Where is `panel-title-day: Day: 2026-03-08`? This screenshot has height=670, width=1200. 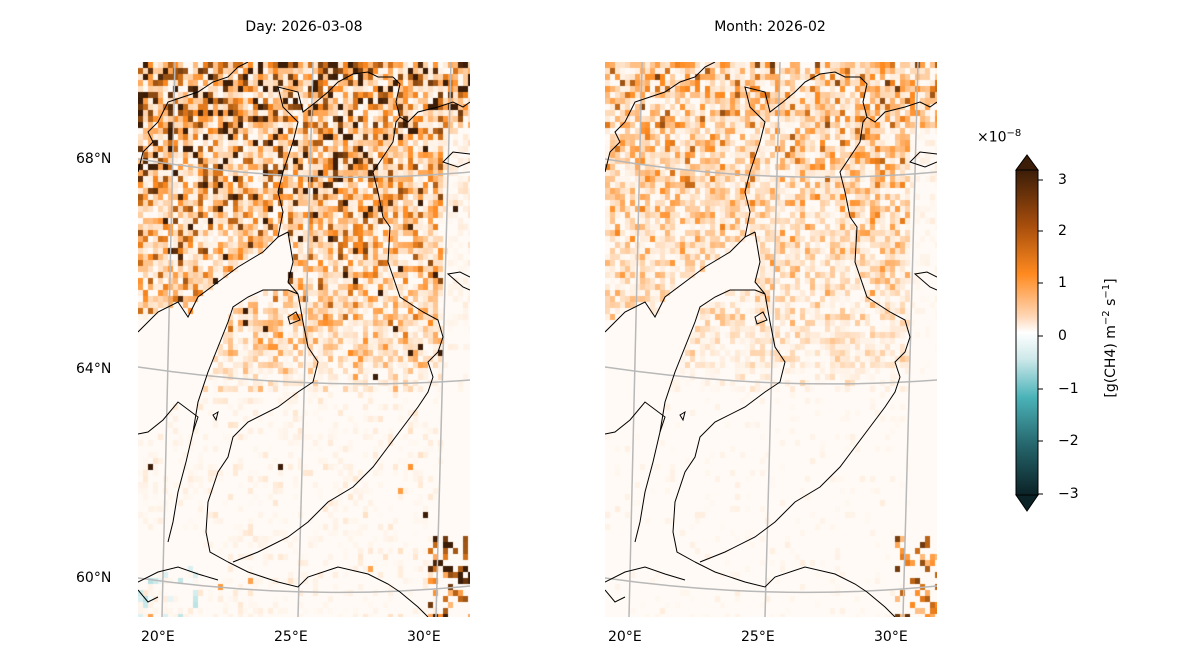
panel-title-day: Day: 2026-03-08 is located at coordinates (304, 27).